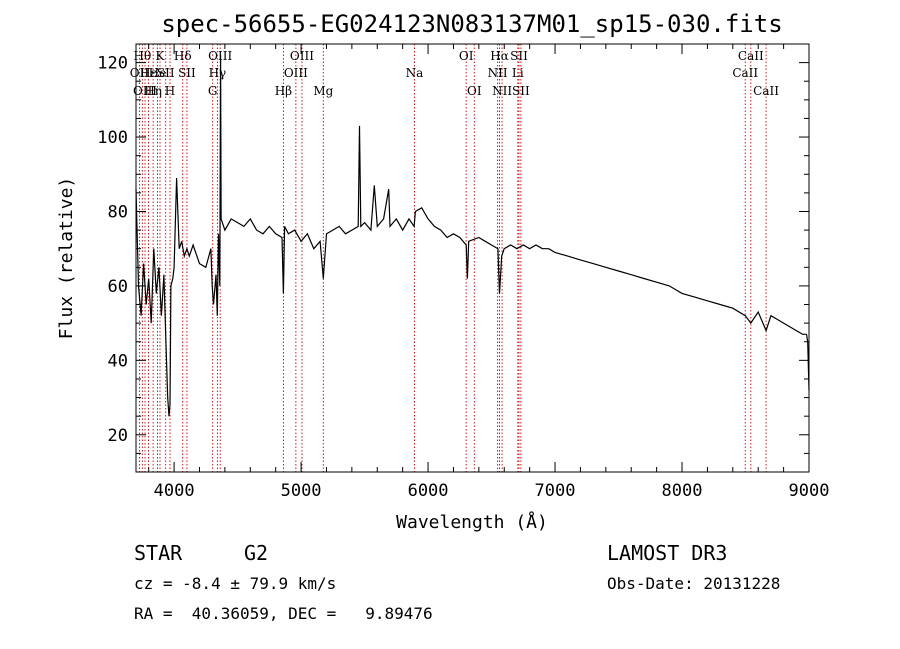 This screenshot has height=649, width=900. I want to click on y-tick-label: 60, so click(118, 287).